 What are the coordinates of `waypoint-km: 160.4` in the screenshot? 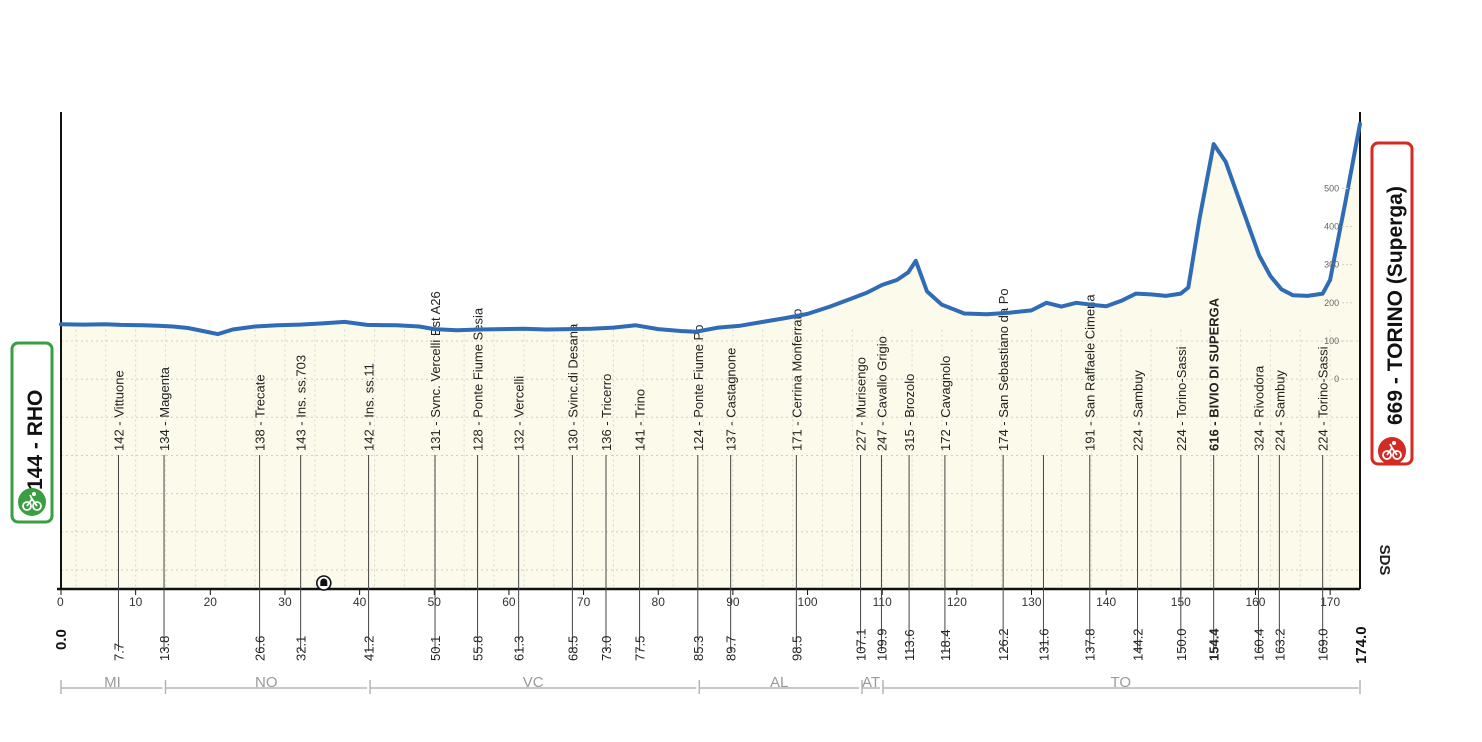 It's located at (1259, 644).